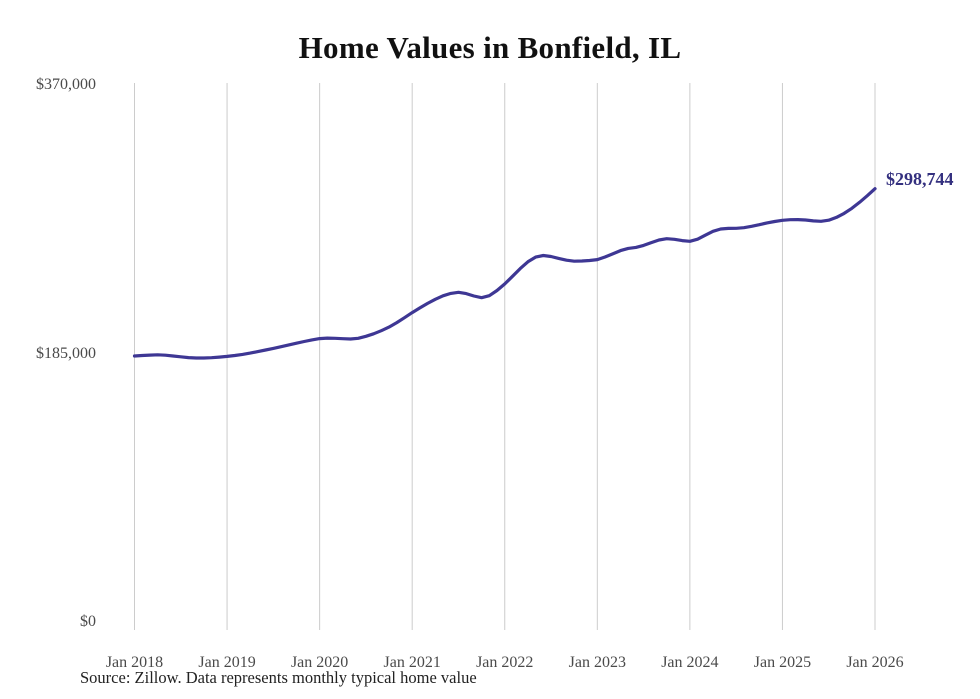  I want to click on x-tick-label: Jan 2023, so click(597, 662).